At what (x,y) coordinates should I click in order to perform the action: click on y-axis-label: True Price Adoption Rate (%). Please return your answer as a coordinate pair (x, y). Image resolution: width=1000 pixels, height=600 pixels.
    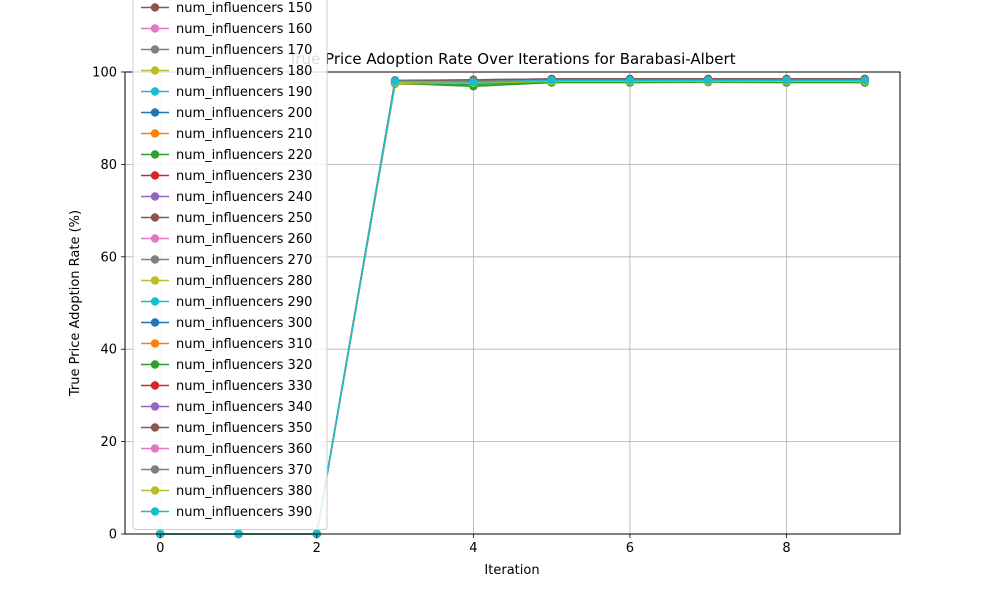
    Looking at the image, I should click on (75, 303).